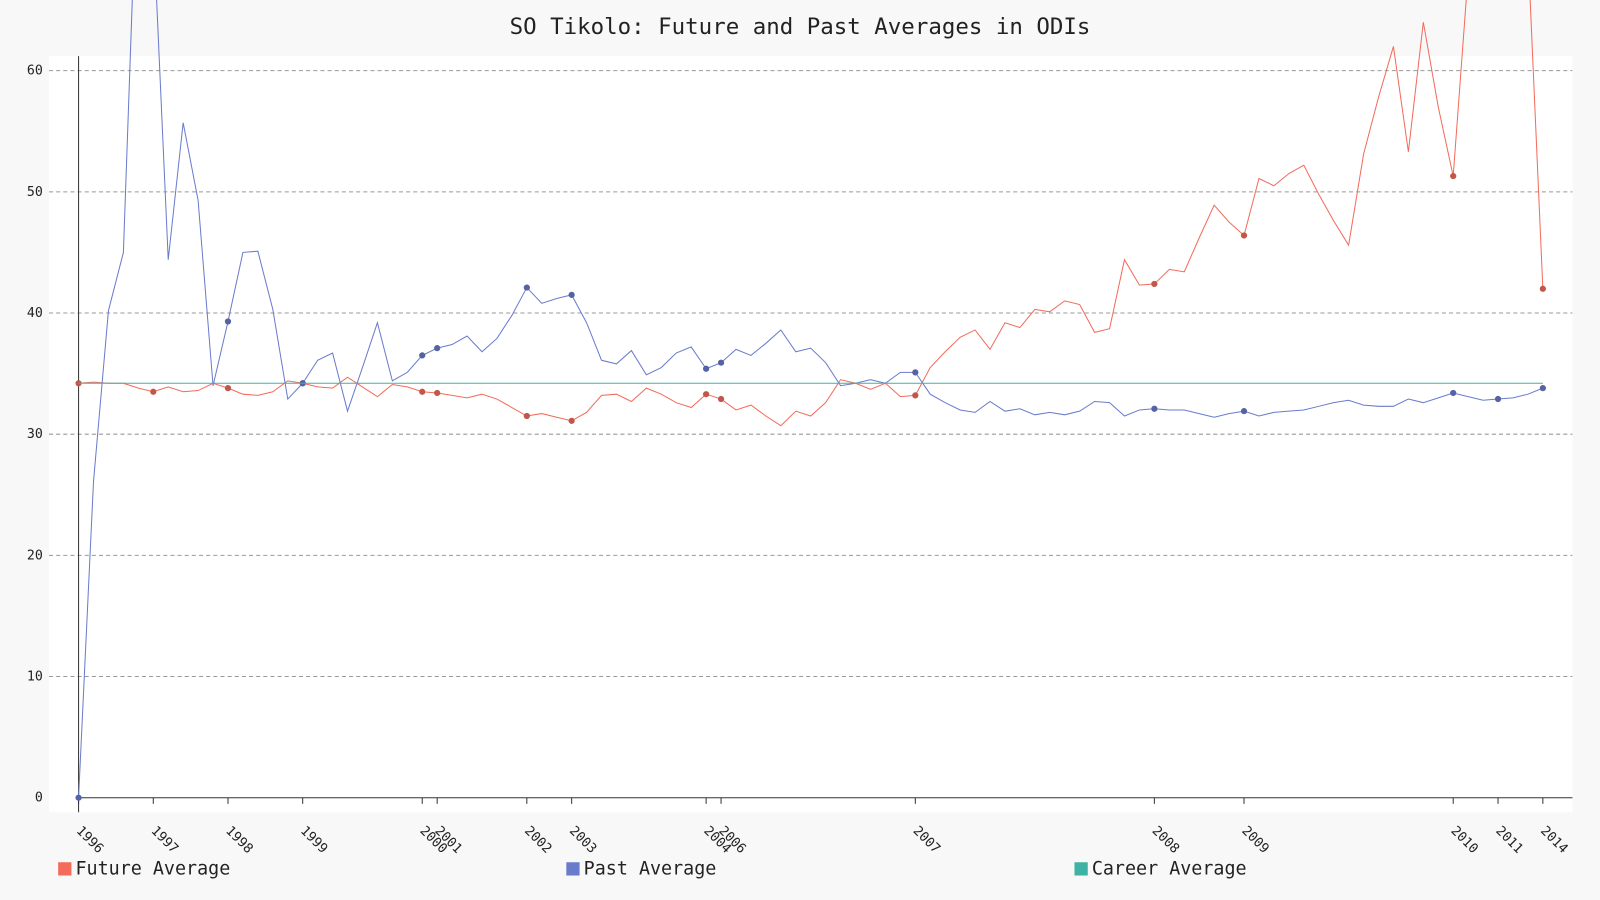  What do you see at coordinates (650, 868) in the screenshot?
I see `legend-label: Past Average` at bounding box center [650, 868].